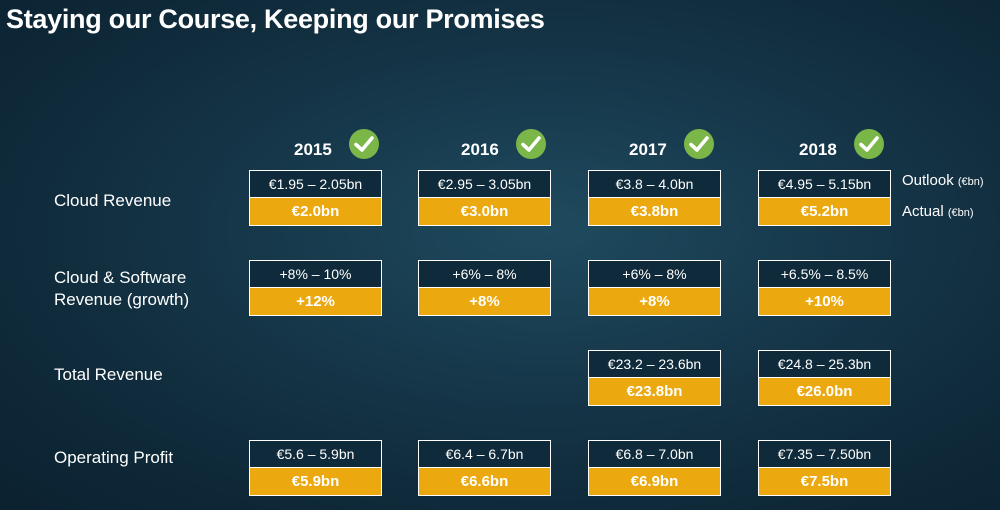 The height and width of the screenshot is (510, 1000). What do you see at coordinates (960, 213) in the screenshot?
I see `actual-legend-unit: (€bn)` at bounding box center [960, 213].